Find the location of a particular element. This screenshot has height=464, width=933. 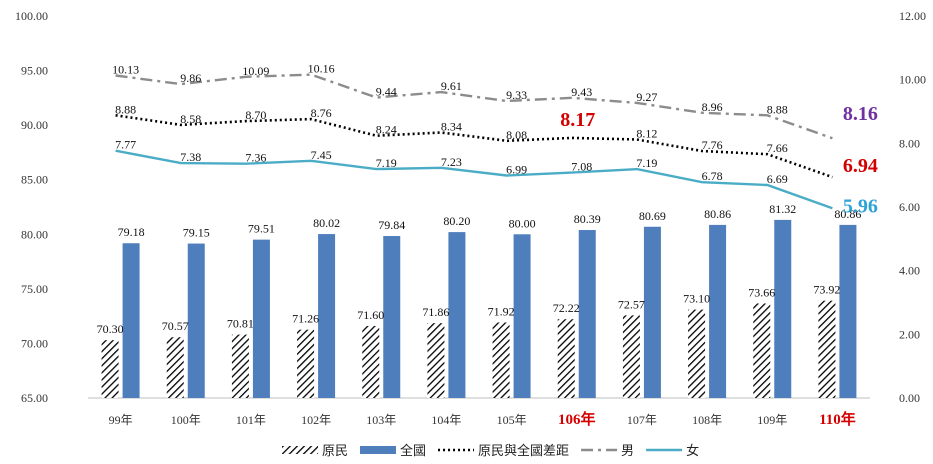

line-female-data-label: 7.08 is located at coordinates (581, 167).